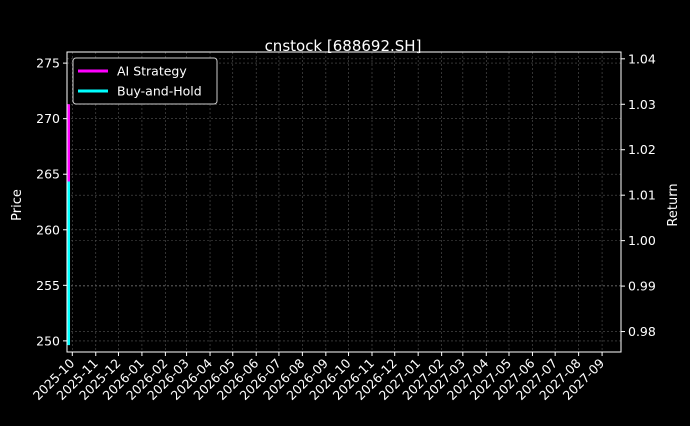 The width and height of the screenshot is (690, 426). Describe the element at coordinates (48, 340) in the screenshot. I see `y-tick-label: 250` at that location.